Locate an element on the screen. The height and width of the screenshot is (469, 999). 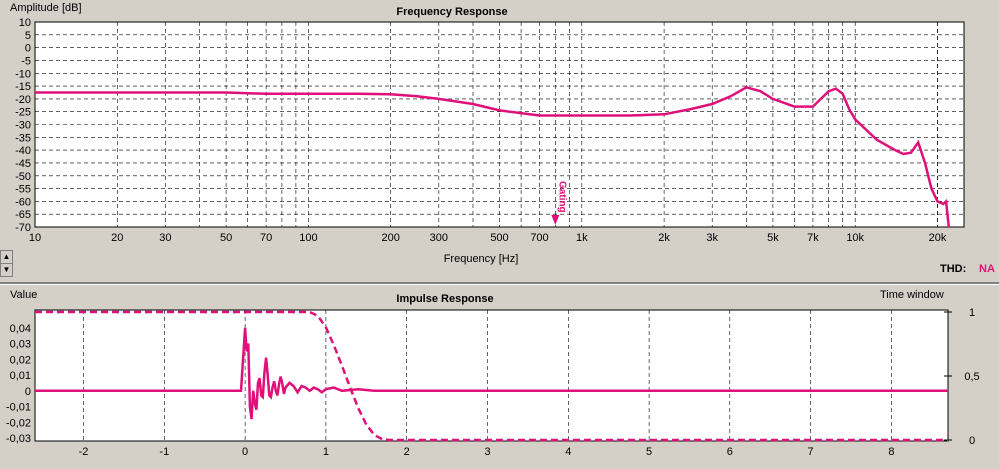
window-tick-label: 0,5 is located at coordinates (971, 377).